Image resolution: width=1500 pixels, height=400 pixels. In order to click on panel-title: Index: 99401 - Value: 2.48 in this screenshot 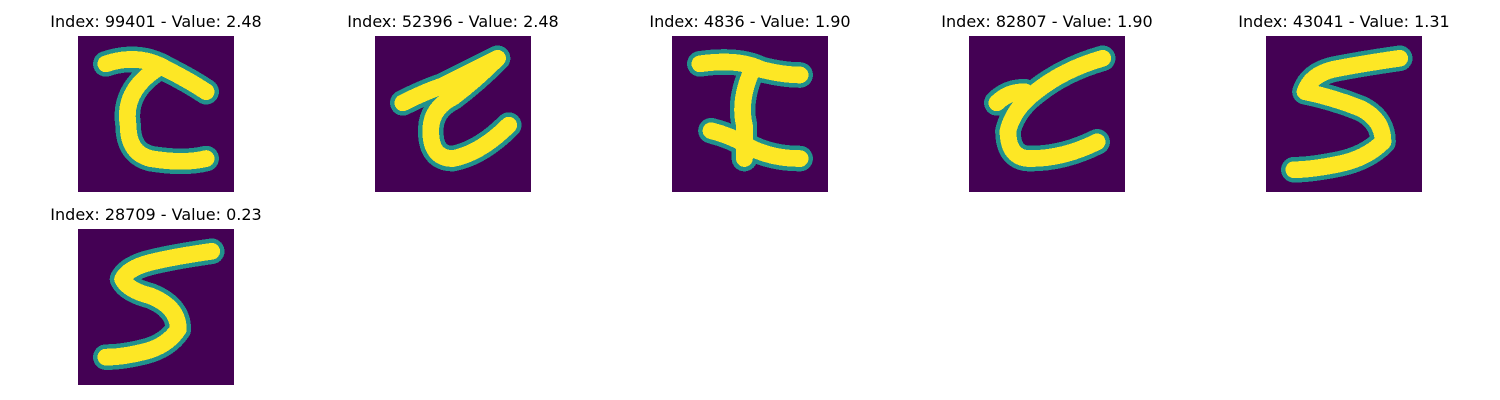, I will do `click(156, 22)`.